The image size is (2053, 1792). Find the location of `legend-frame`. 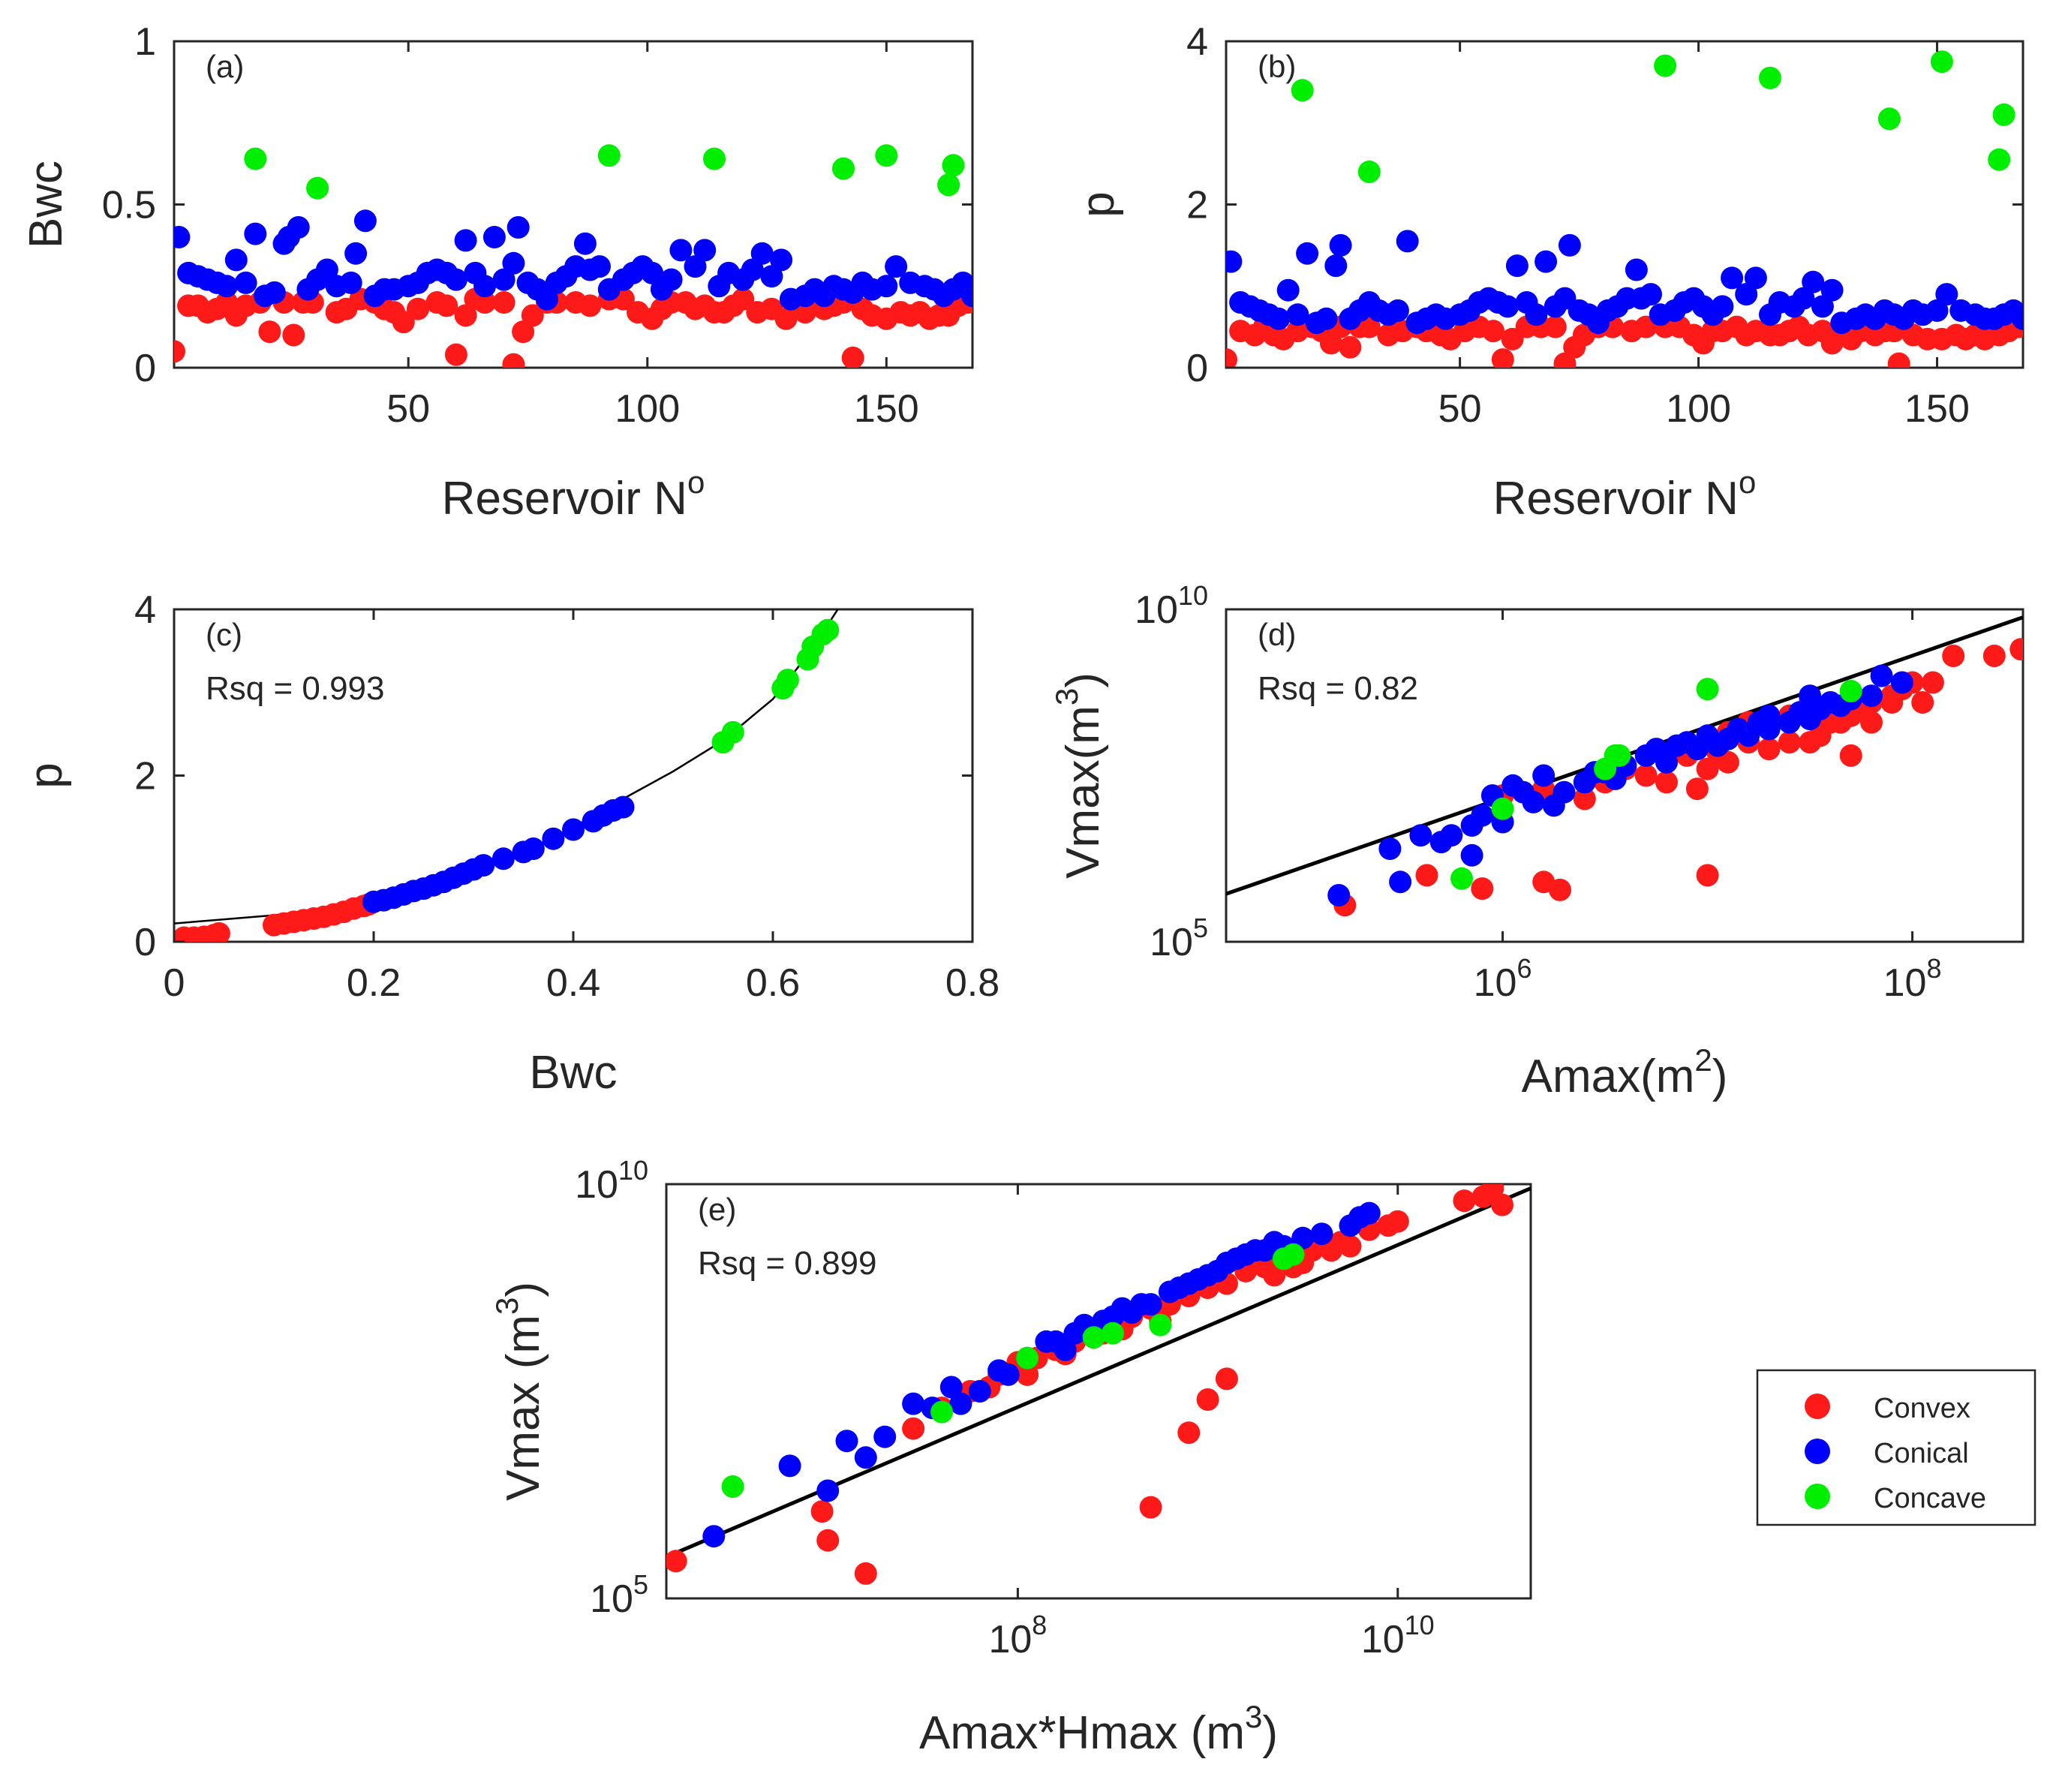

legend-frame is located at coordinates (1896, 1447).